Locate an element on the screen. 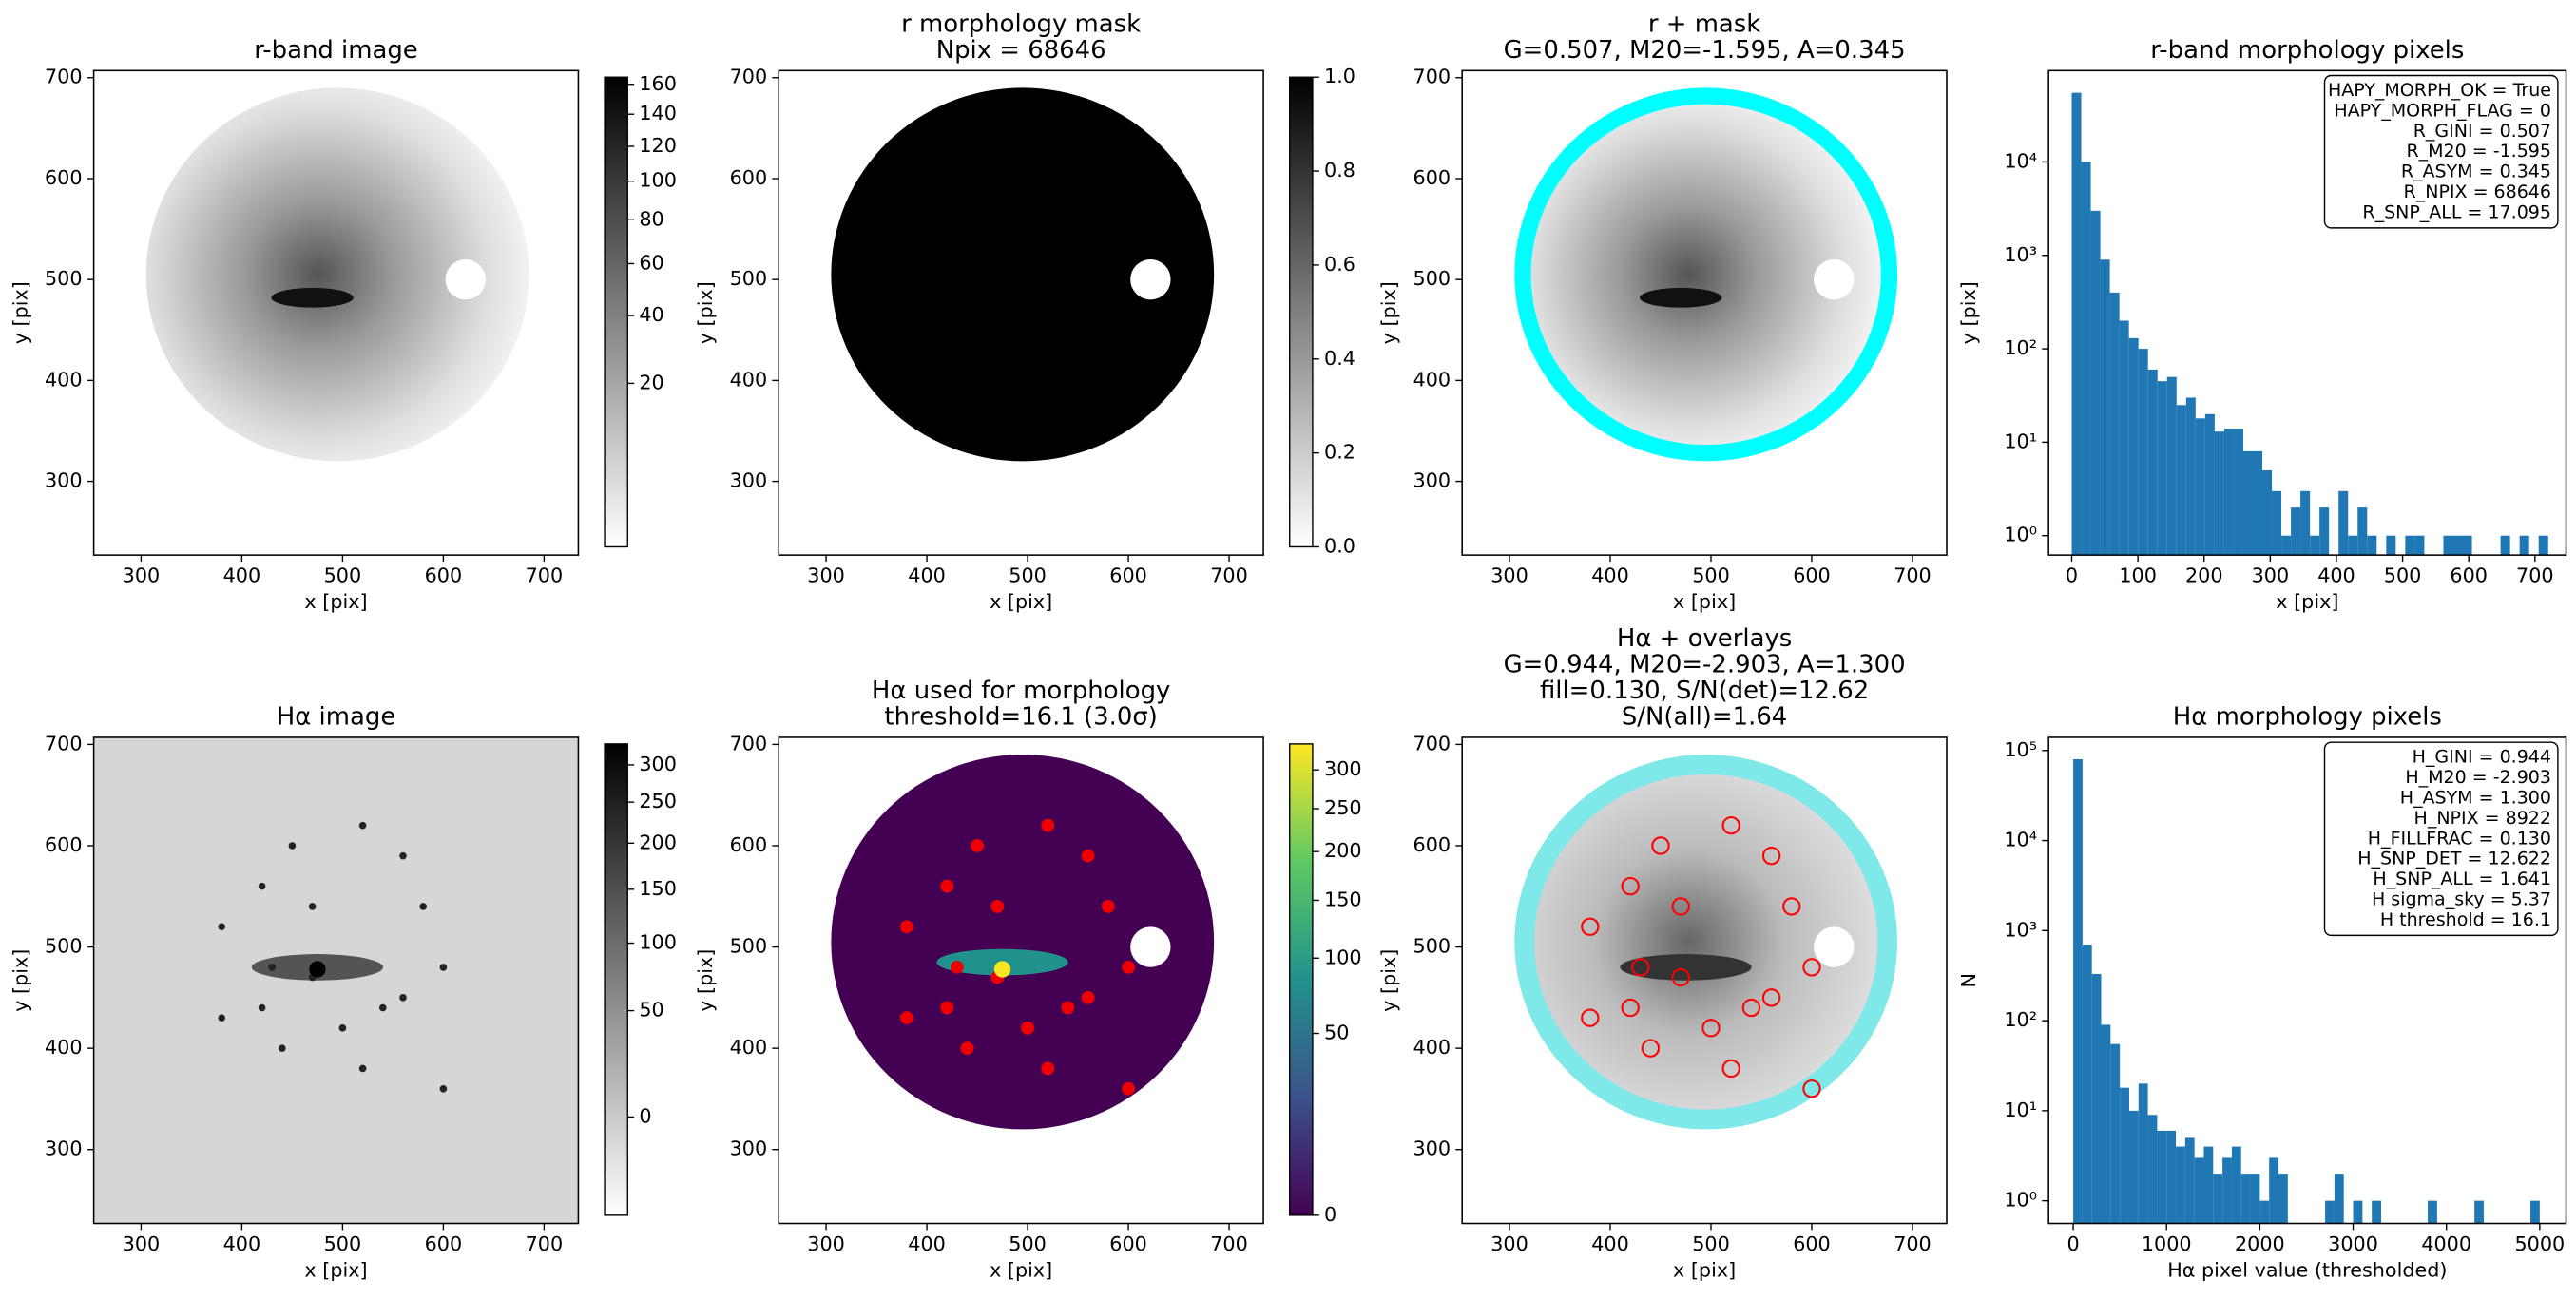 The height and width of the screenshot is (1299, 2576). annotation-line: R_M20 = -1.595 is located at coordinates (2478, 151).